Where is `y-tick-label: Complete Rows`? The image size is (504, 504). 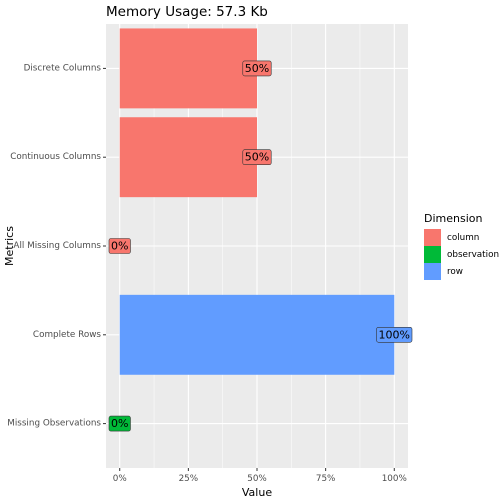
y-tick-label: Complete Rows is located at coordinates (67, 335).